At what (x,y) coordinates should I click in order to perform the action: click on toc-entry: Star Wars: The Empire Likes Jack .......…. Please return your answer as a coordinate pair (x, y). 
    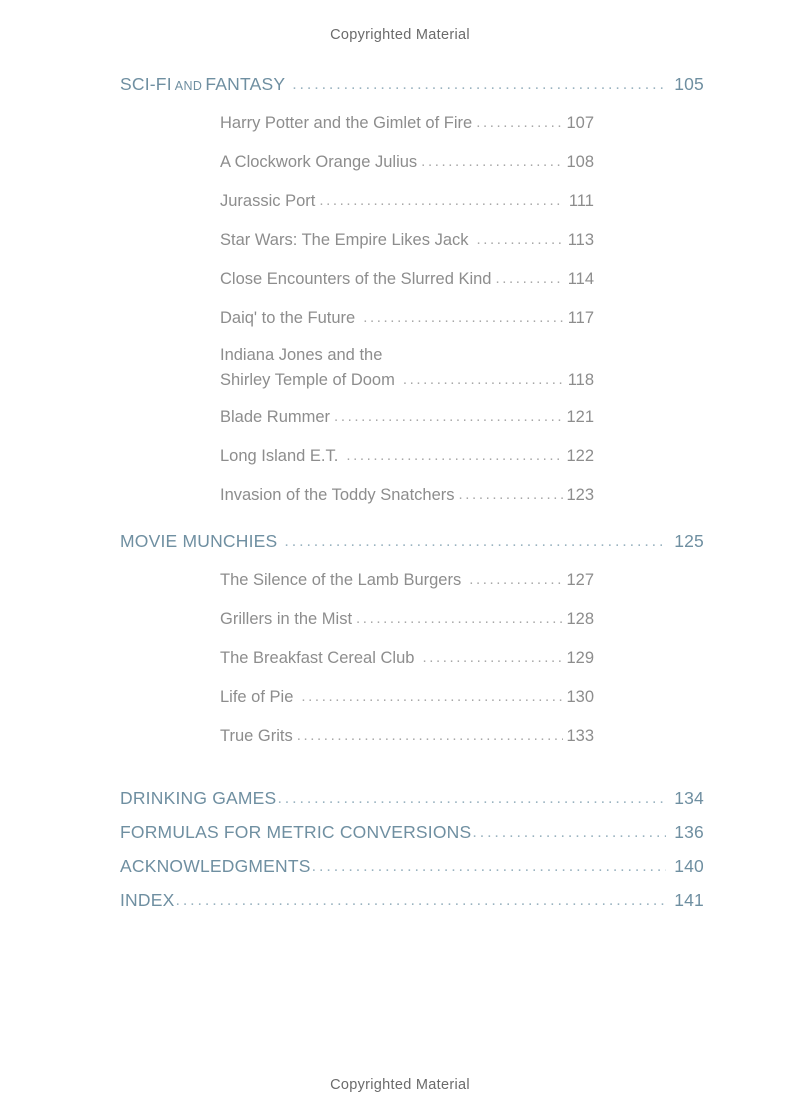
    Looking at the image, I should click on (407, 240).